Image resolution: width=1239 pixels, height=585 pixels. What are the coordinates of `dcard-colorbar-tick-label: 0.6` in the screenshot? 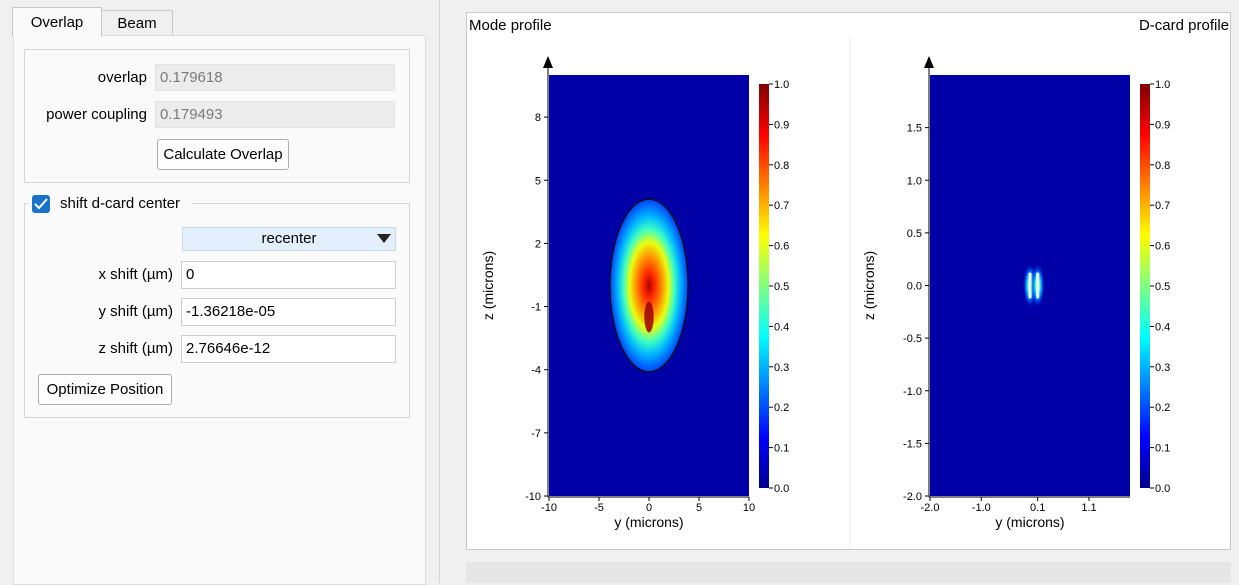 It's located at (1162, 247).